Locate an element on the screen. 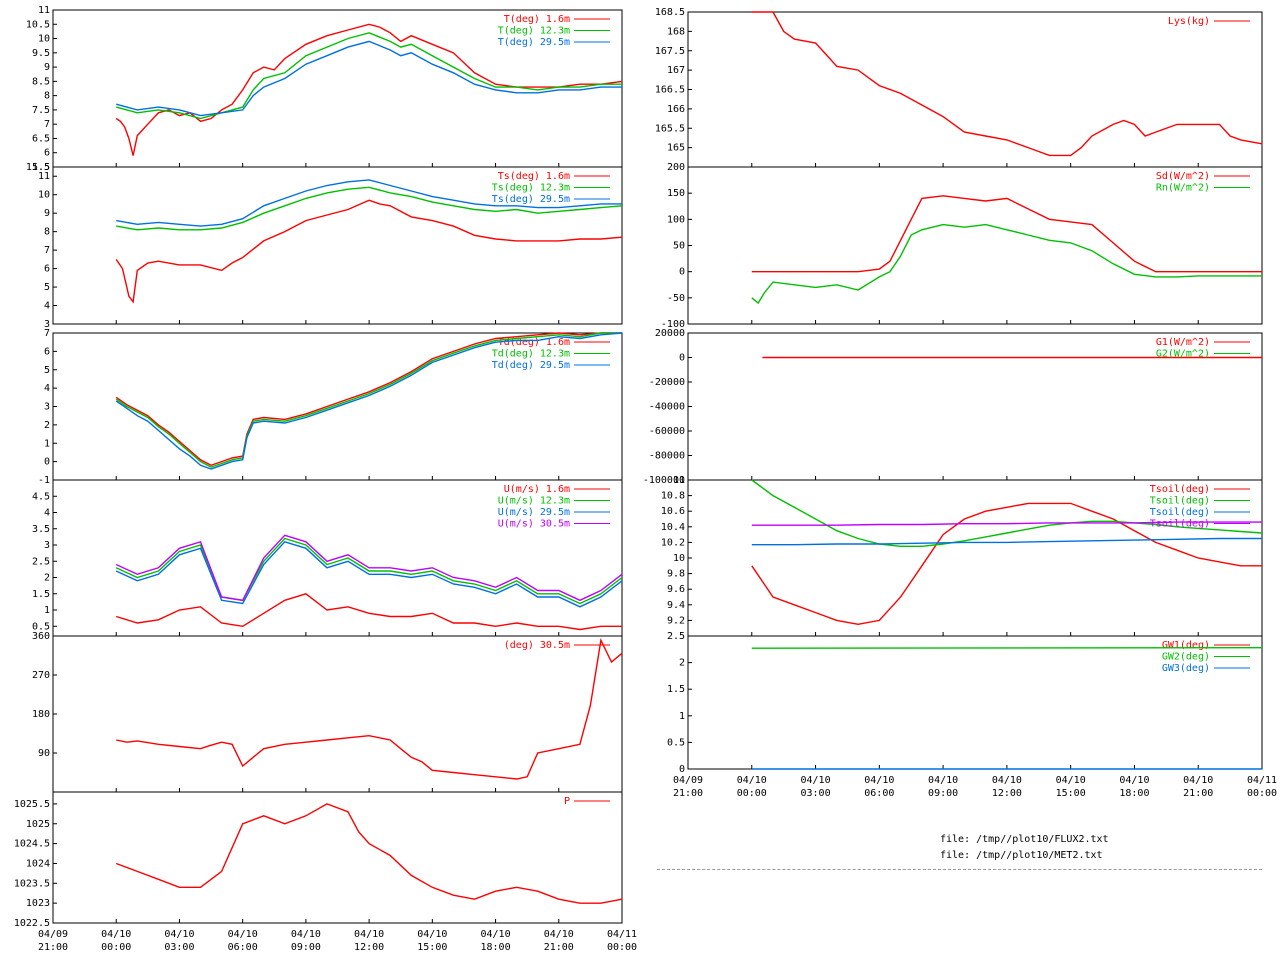 The width and height of the screenshot is (1280, 964). x-tick-date-right: 04/11 is located at coordinates (1262, 780).